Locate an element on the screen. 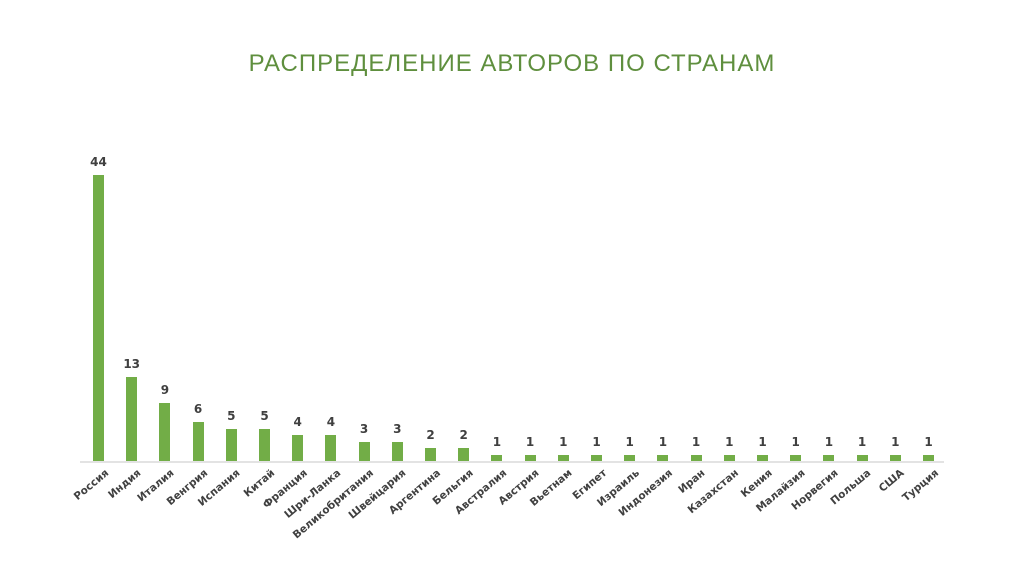 The width and height of the screenshot is (1024, 576). category-label: Турция is located at coordinates (920, 486).